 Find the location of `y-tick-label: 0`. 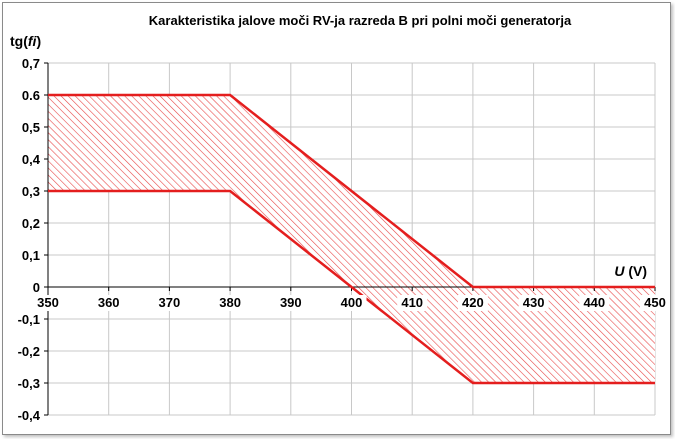

y-tick-label: 0 is located at coordinates (36, 287).